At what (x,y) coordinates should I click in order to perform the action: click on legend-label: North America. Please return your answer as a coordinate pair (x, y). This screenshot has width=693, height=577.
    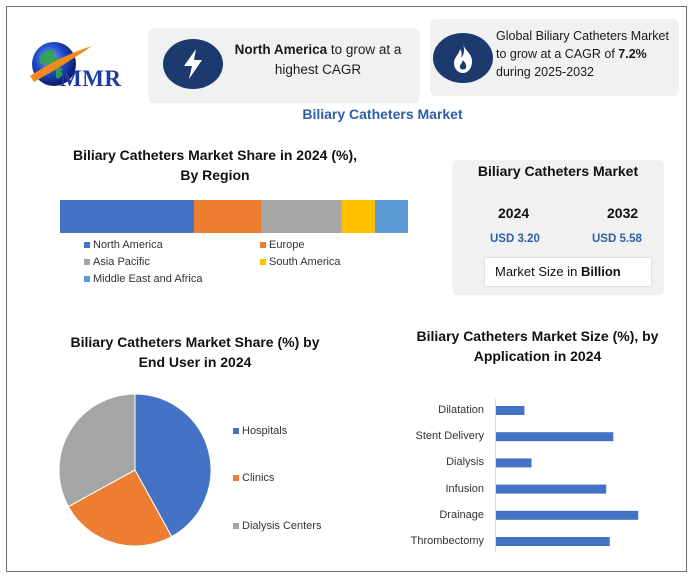
    Looking at the image, I should click on (128, 245).